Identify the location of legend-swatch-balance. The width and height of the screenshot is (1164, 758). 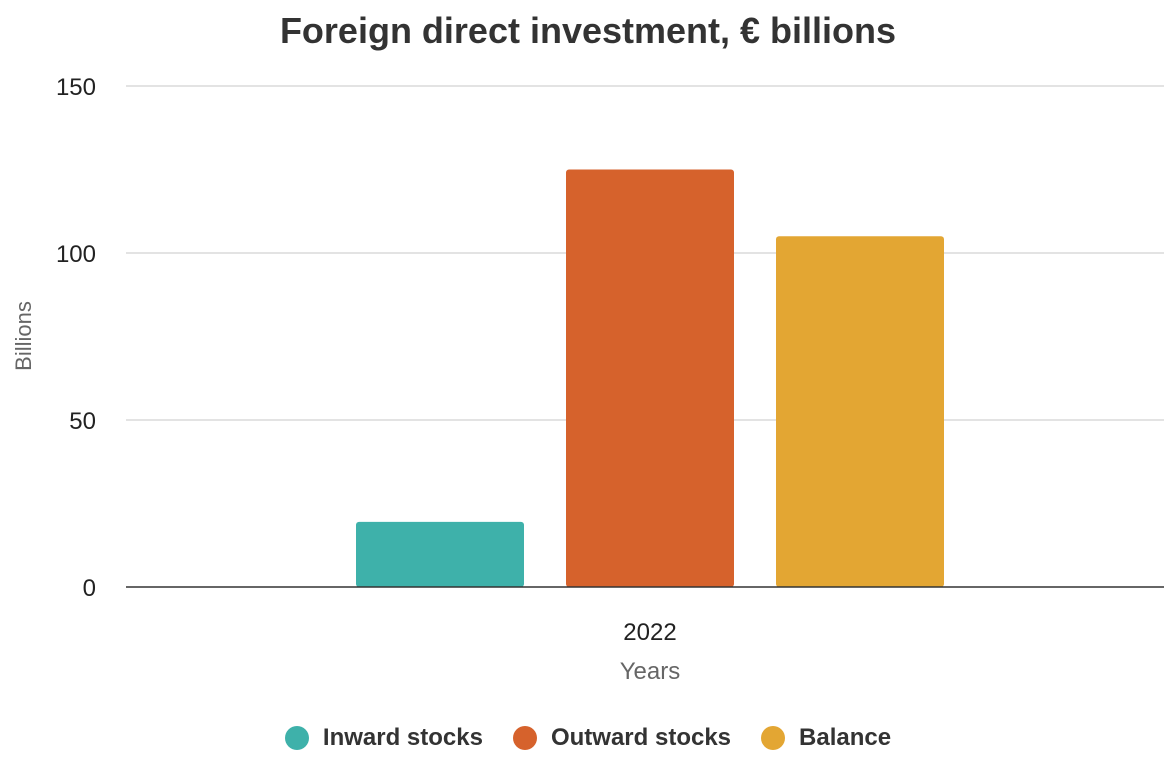
(773, 738).